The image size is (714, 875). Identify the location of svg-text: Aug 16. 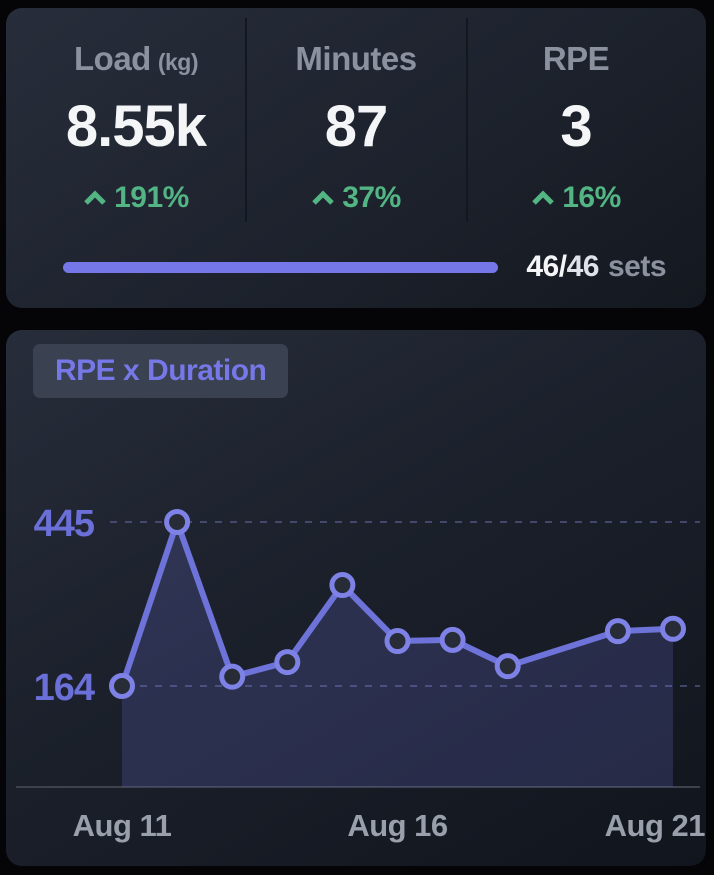
(397, 825).